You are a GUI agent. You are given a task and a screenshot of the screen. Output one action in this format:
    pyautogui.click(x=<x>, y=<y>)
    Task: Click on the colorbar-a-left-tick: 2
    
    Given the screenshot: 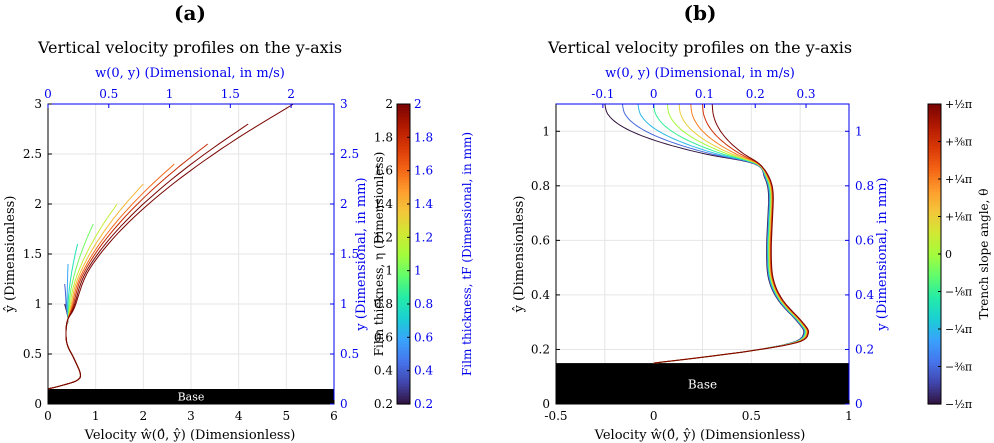 What is the action you would take?
    pyautogui.click(x=389, y=104)
    